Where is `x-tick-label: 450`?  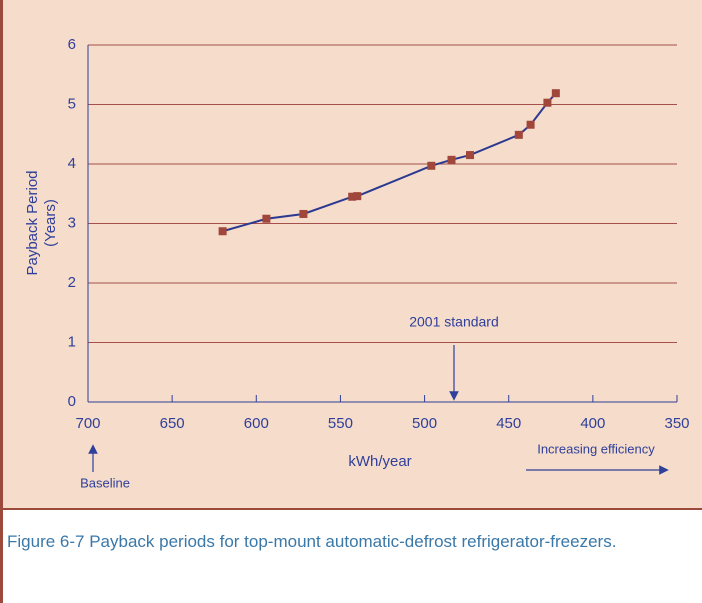 x-tick-label: 450 is located at coordinates (508, 423).